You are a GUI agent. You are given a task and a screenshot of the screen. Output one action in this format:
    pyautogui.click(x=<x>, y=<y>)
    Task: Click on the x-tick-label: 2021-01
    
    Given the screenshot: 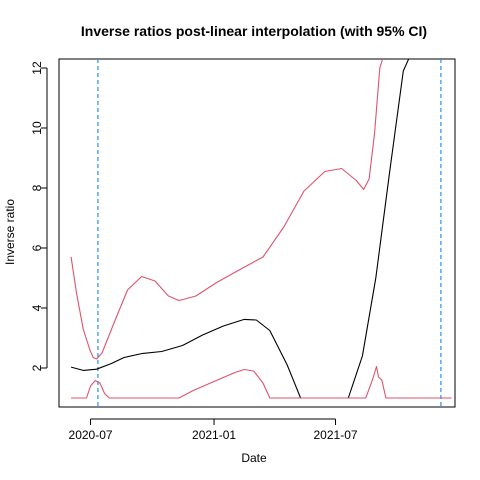 What is the action you would take?
    pyautogui.click(x=214, y=435)
    